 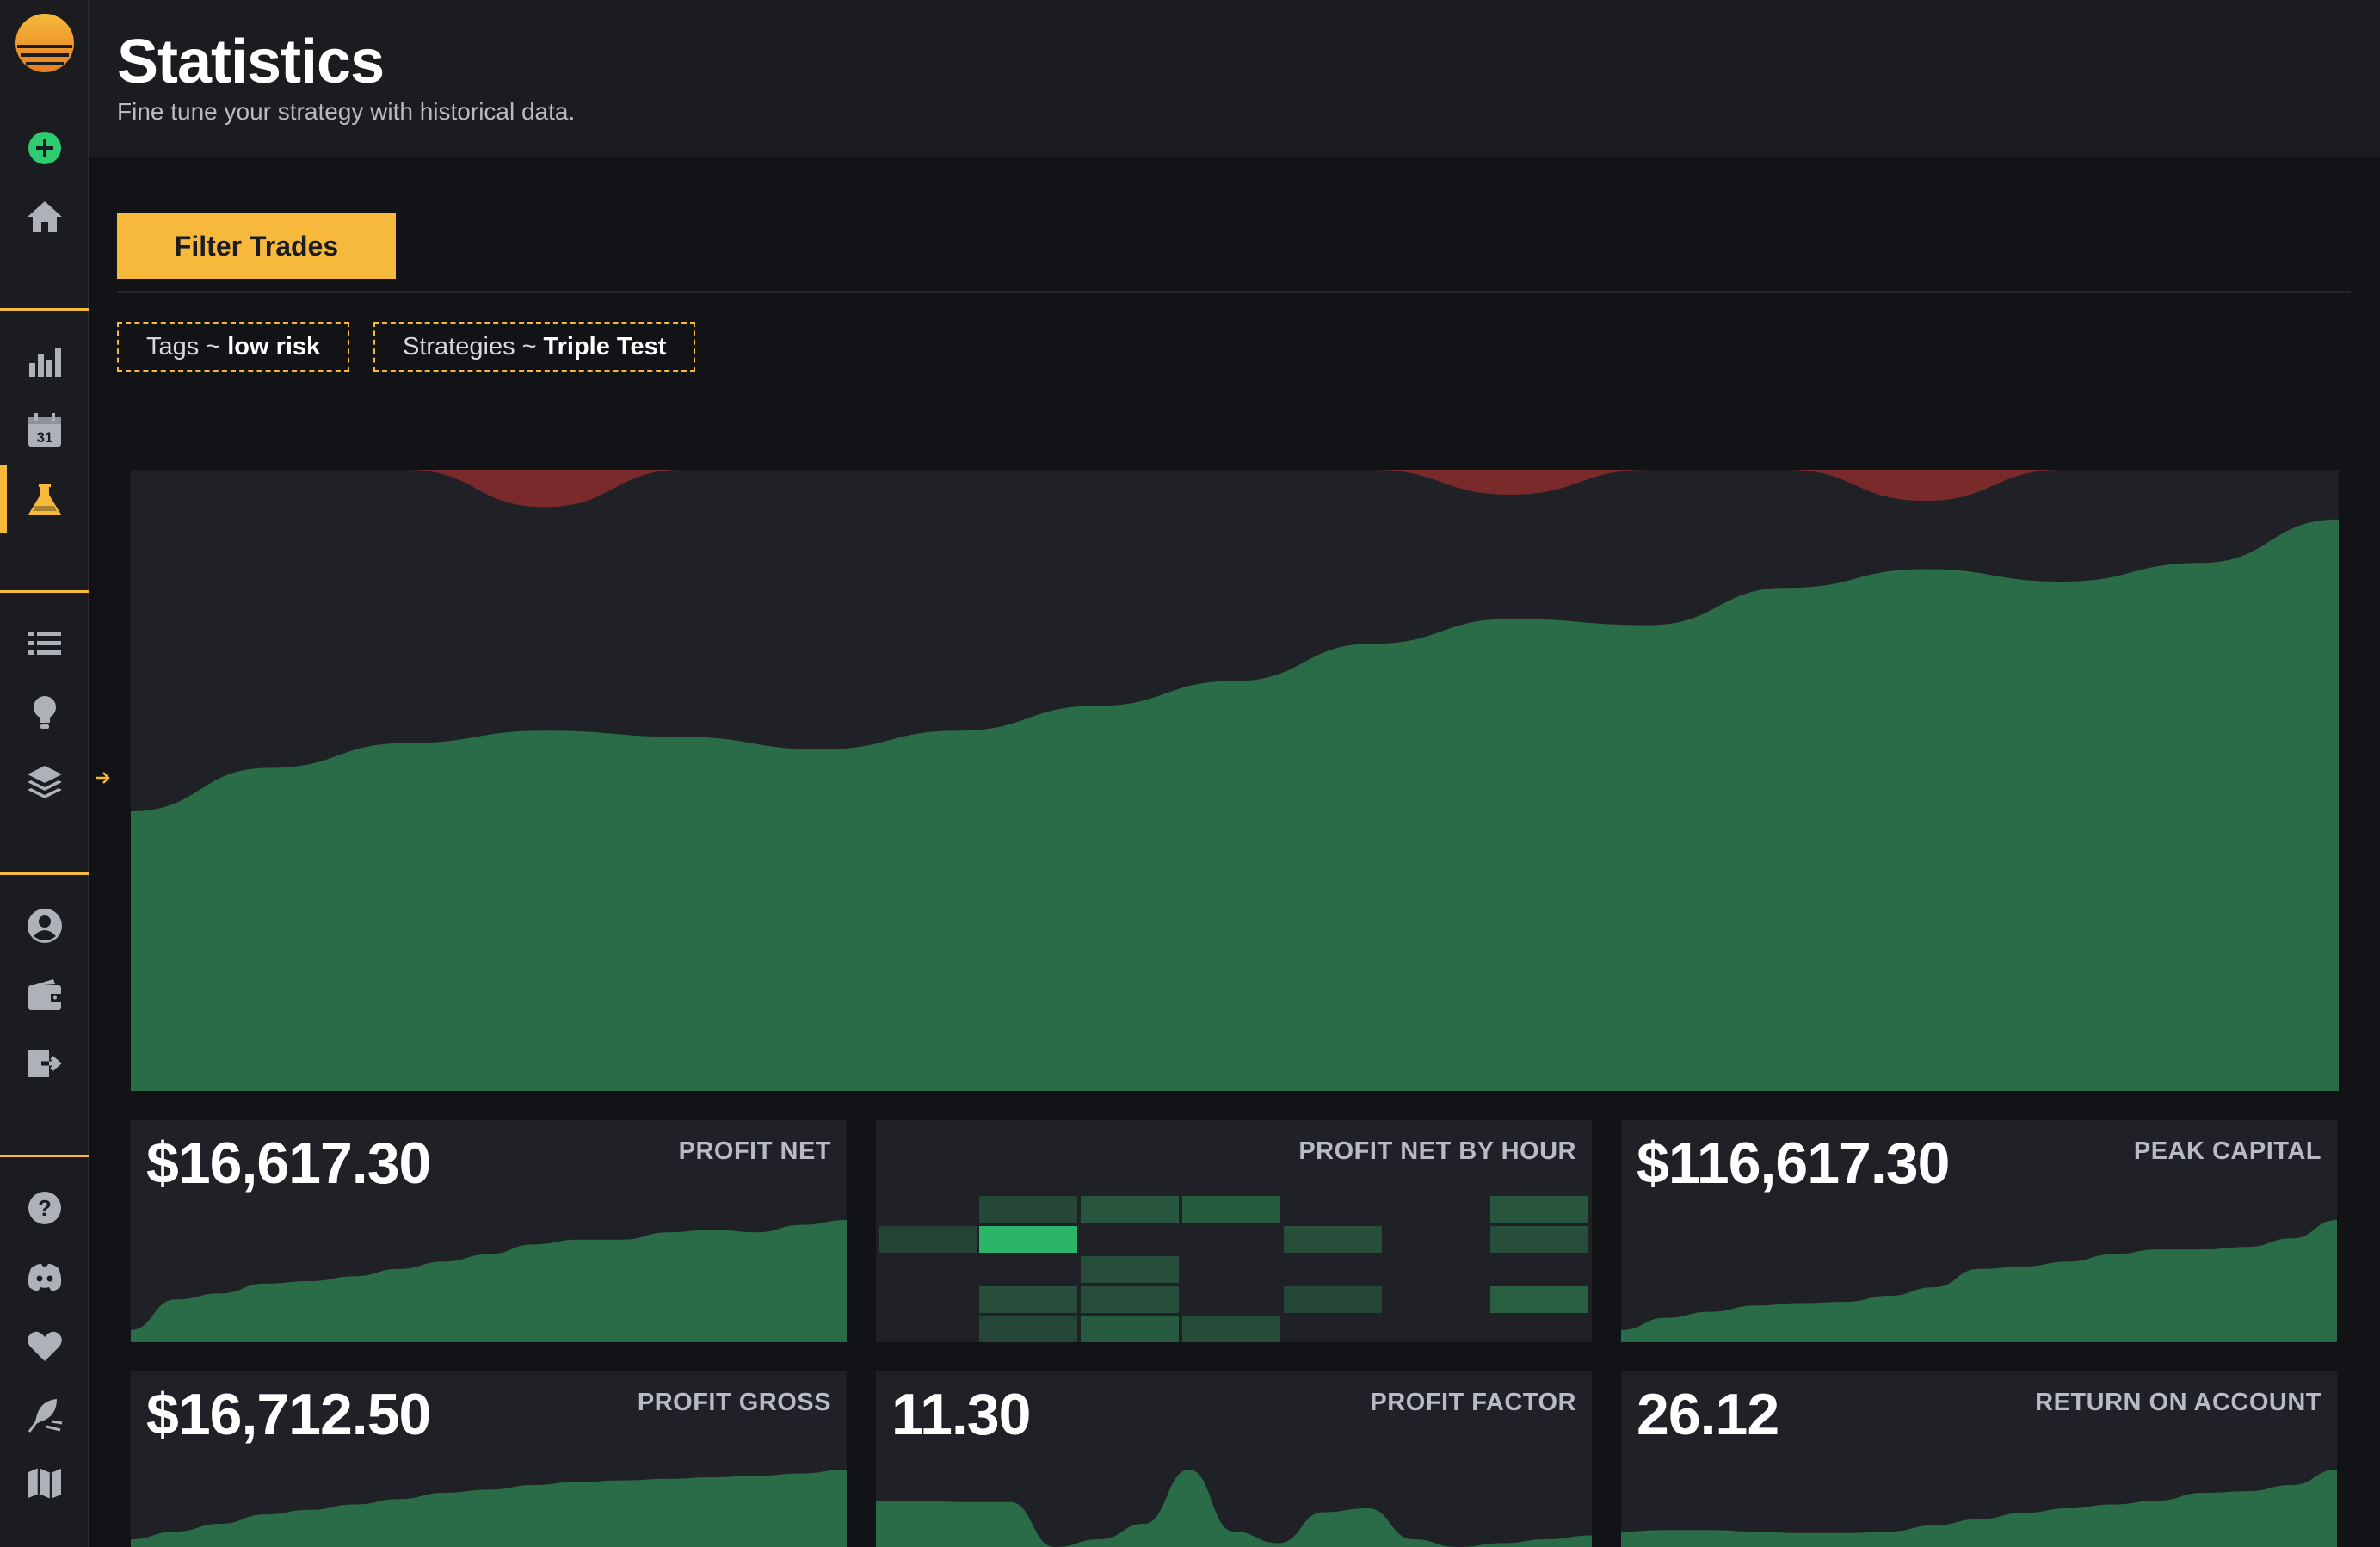 I want to click on page-title: Statistics, so click(x=251, y=62).